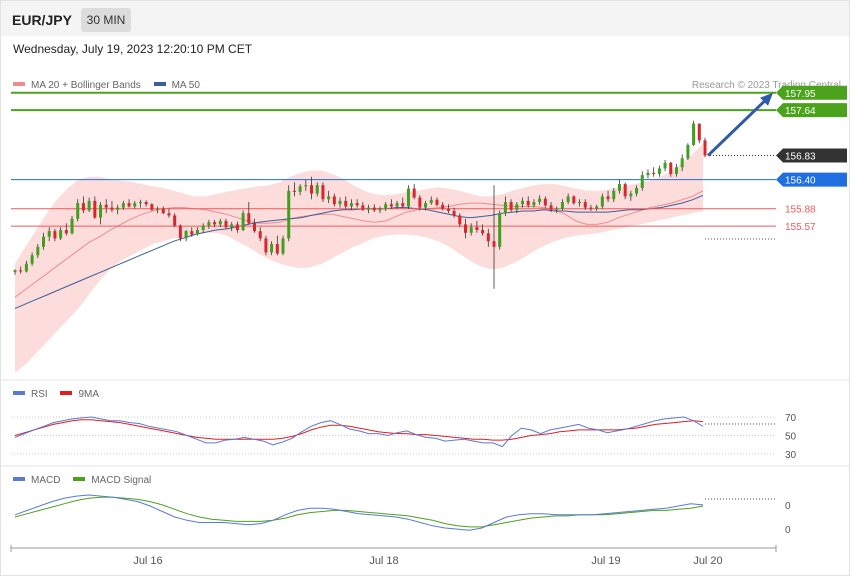 This screenshot has height=576, width=850. I want to click on rsi-tick-label: 30, so click(791, 455).